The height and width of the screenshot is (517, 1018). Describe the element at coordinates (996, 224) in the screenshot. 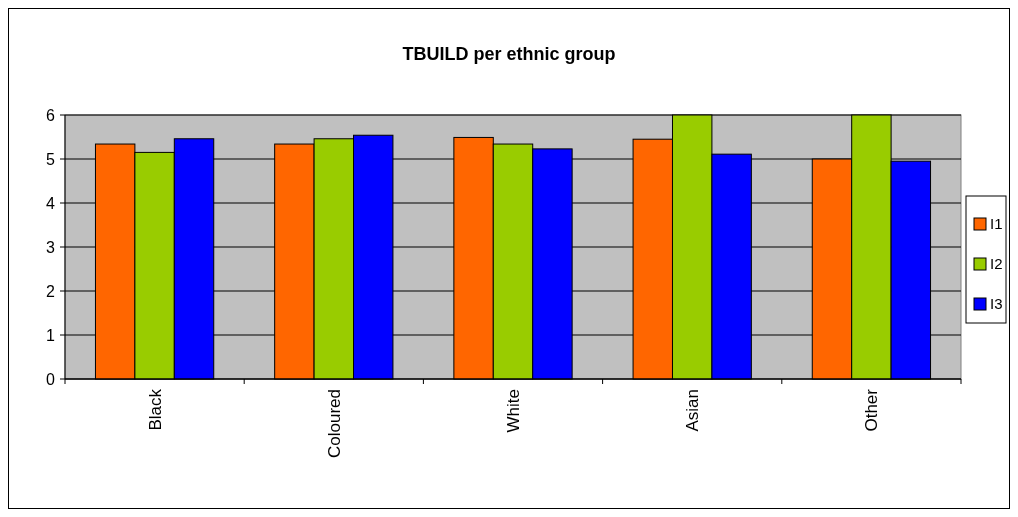

I see `legend-label: I1` at that location.